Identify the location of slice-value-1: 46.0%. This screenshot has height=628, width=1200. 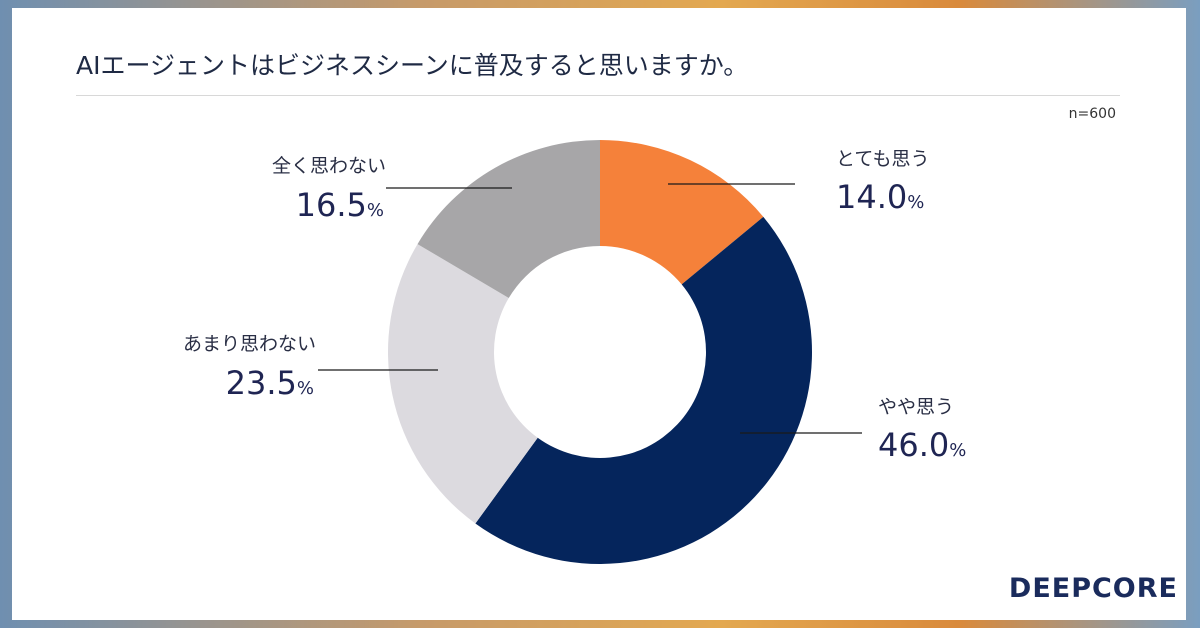
(922, 445).